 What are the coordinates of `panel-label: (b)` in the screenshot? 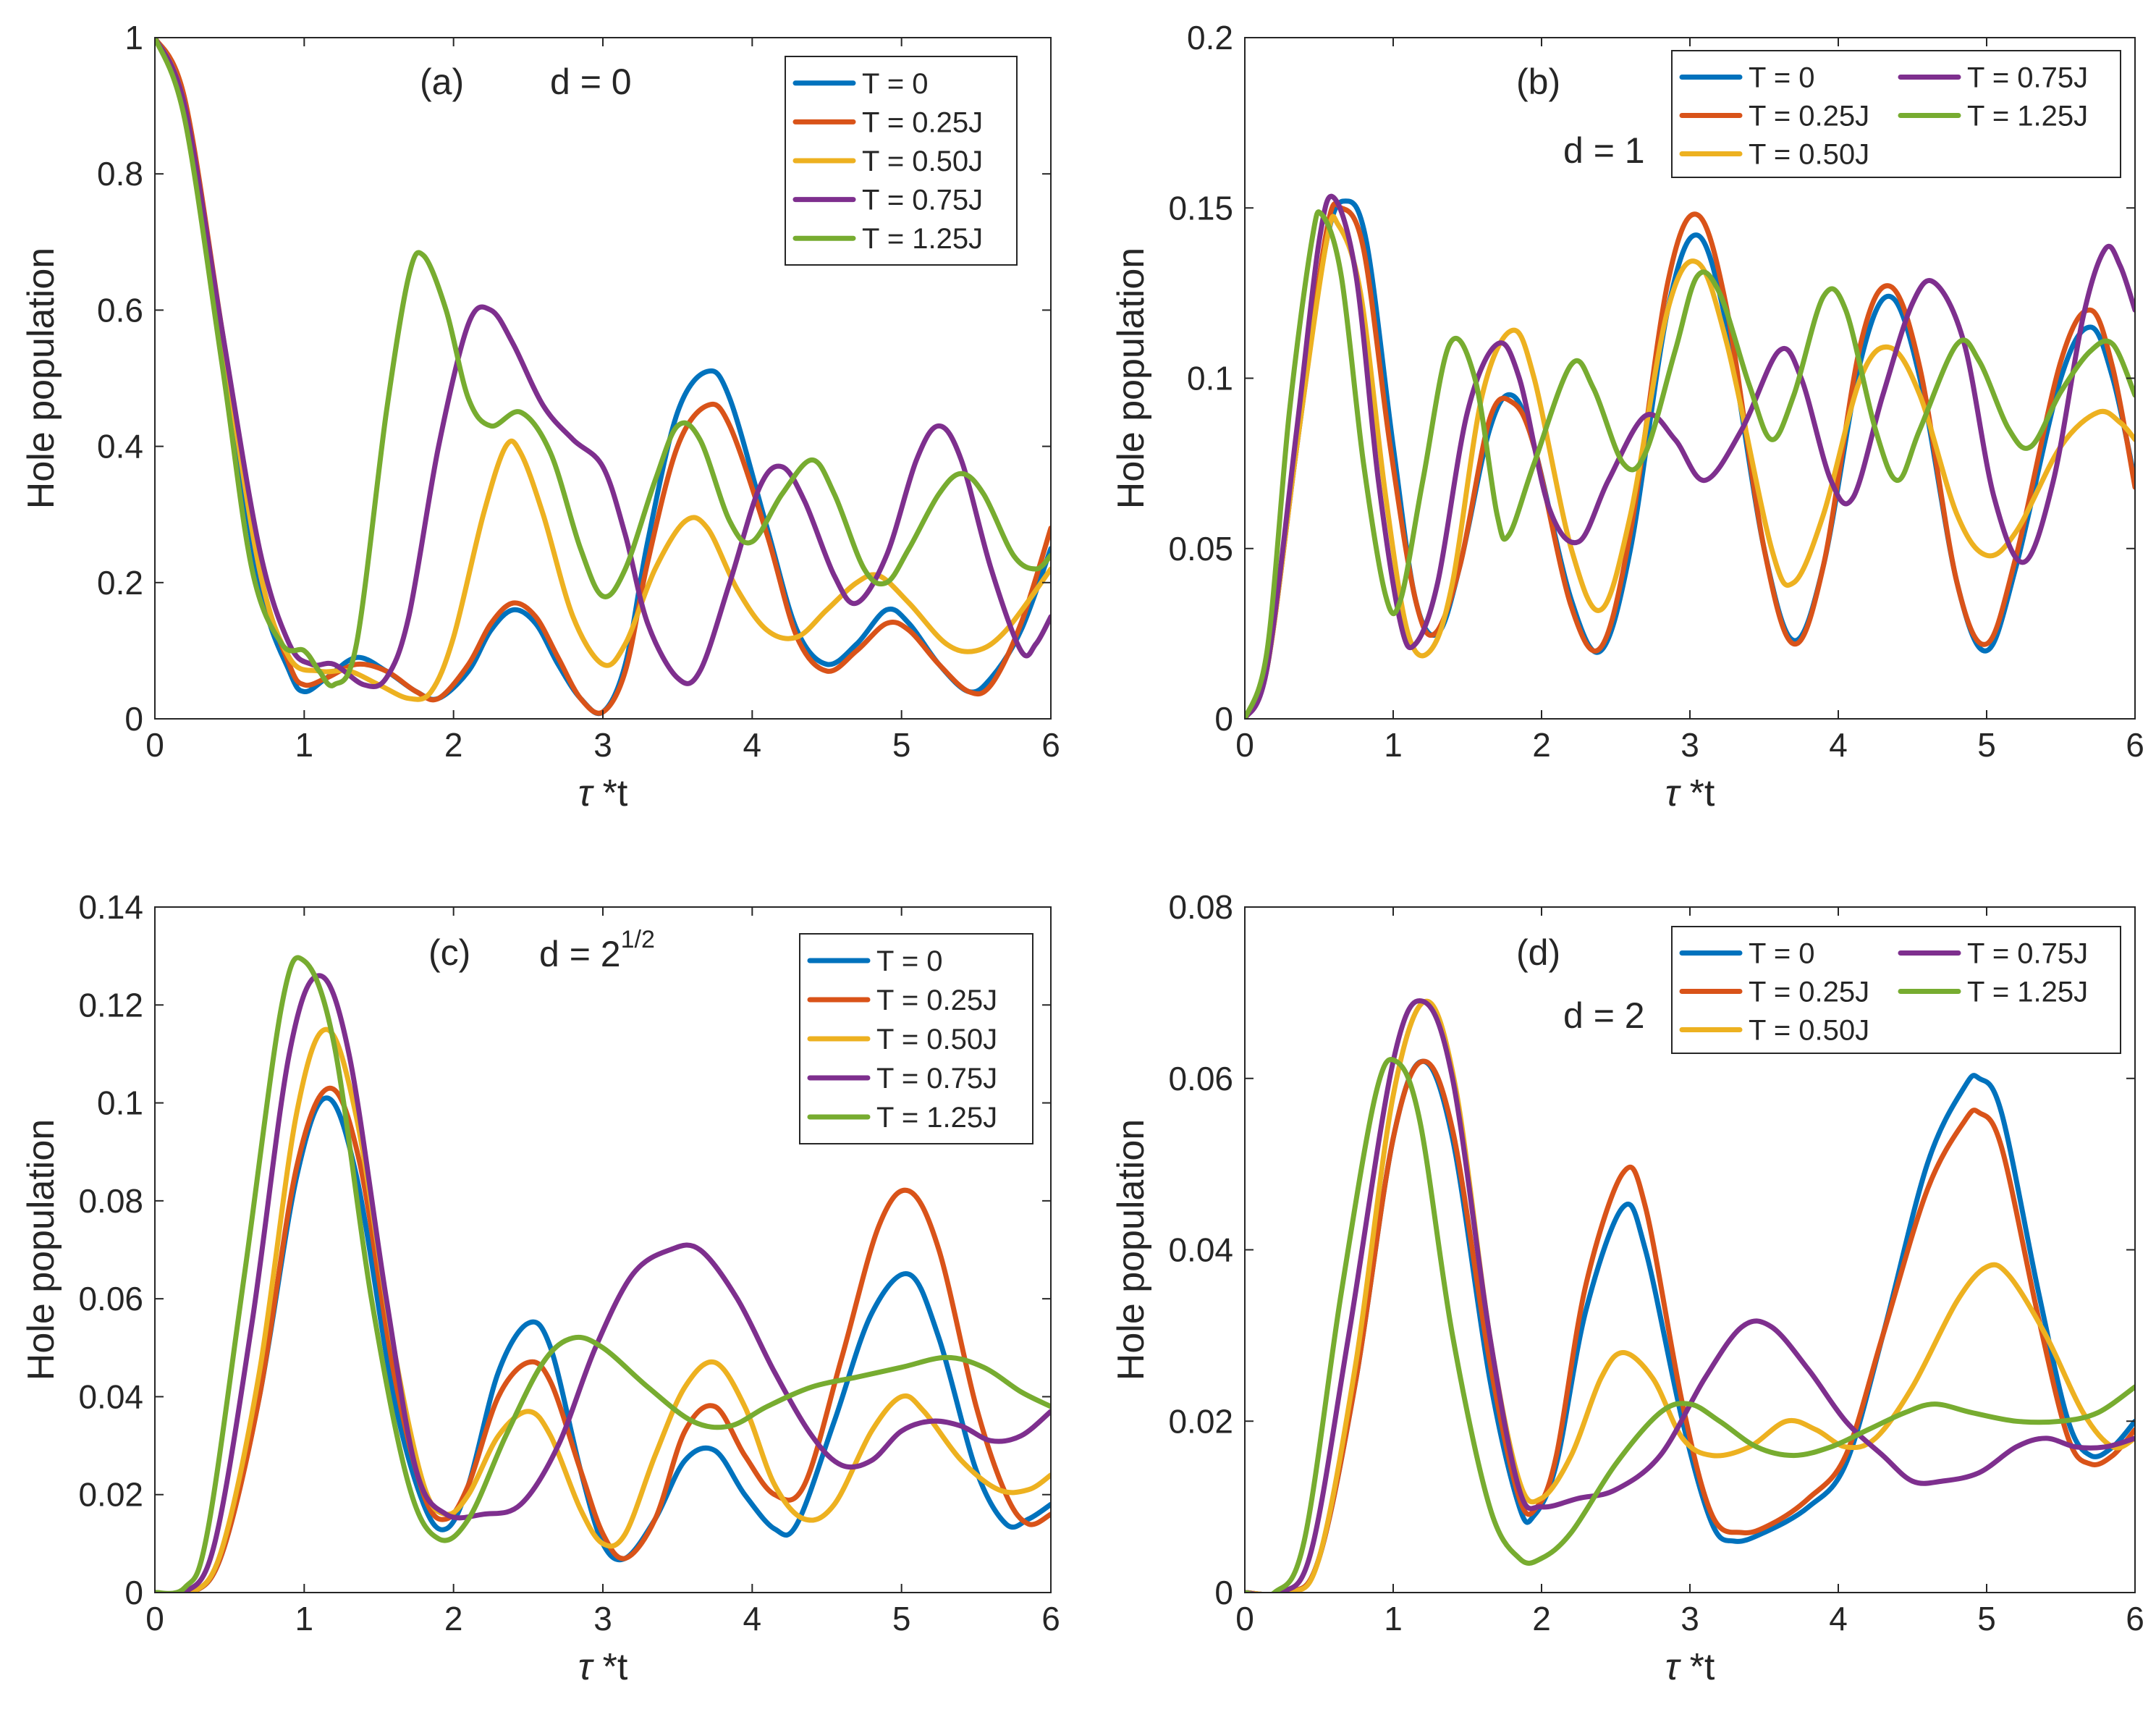 It's located at (1538, 82).